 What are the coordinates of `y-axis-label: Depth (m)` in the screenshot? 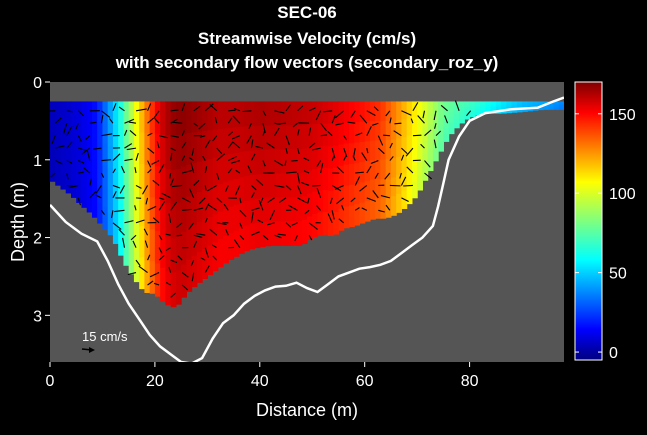 It's located at (18, 222).